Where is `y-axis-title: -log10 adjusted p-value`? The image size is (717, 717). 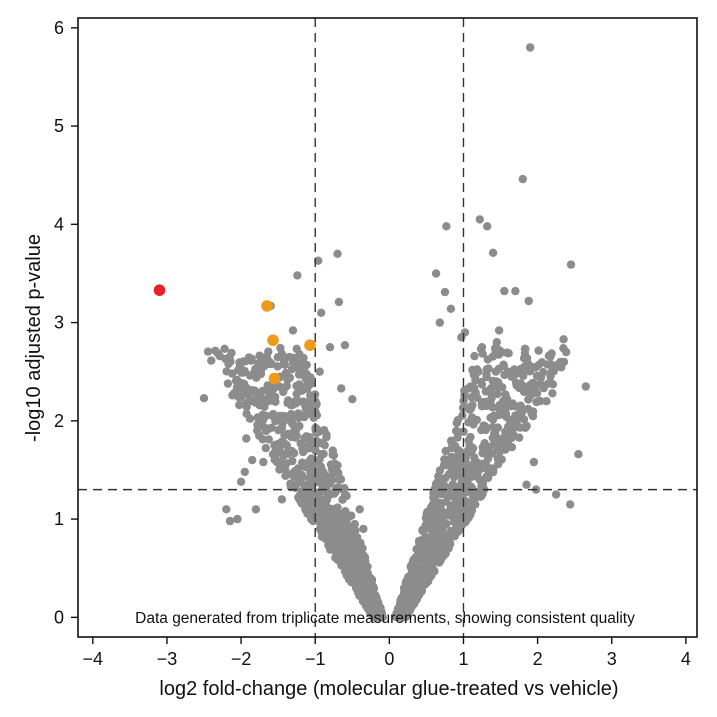
y-axis-title: -log10 adjusted p-value is located at coordinates (34, 338).